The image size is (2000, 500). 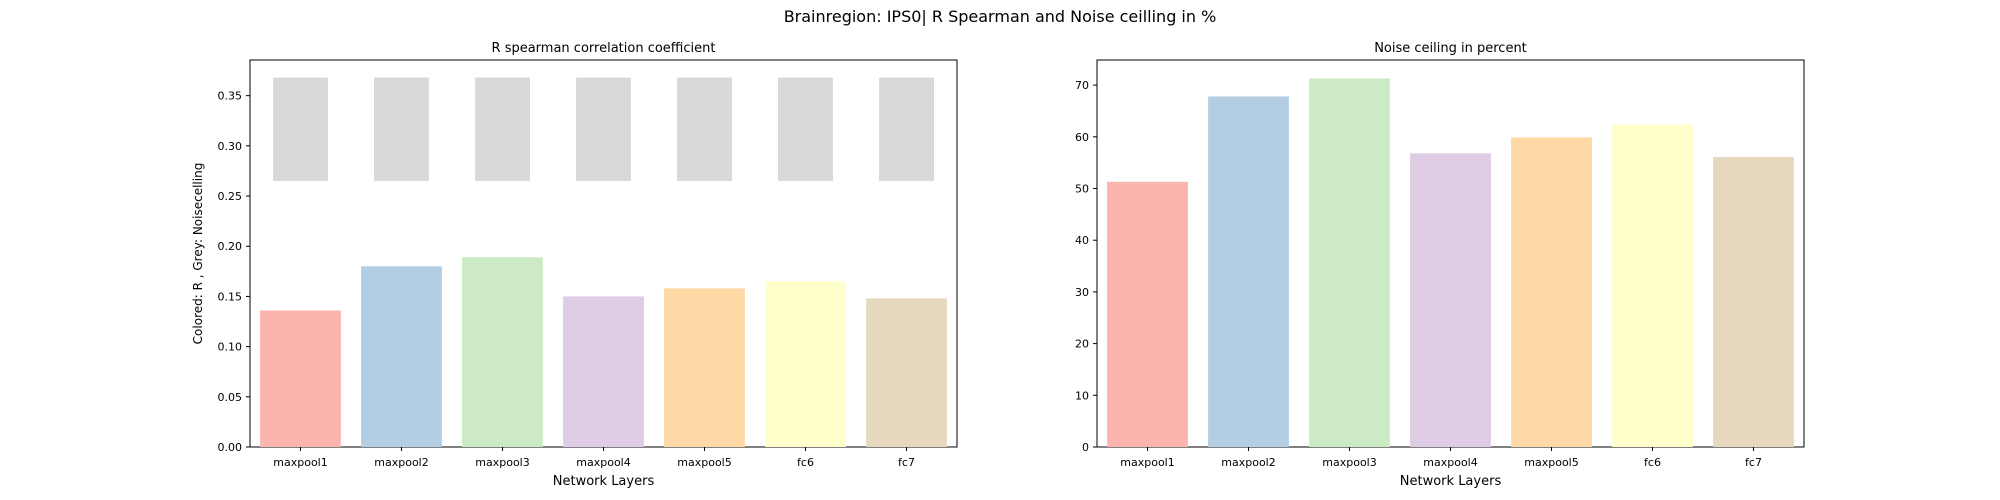 What do you see at coordinates (230, 146) in the screenshot?
I see `y-tick-label: 0.30` at bounding box center [230, 146].